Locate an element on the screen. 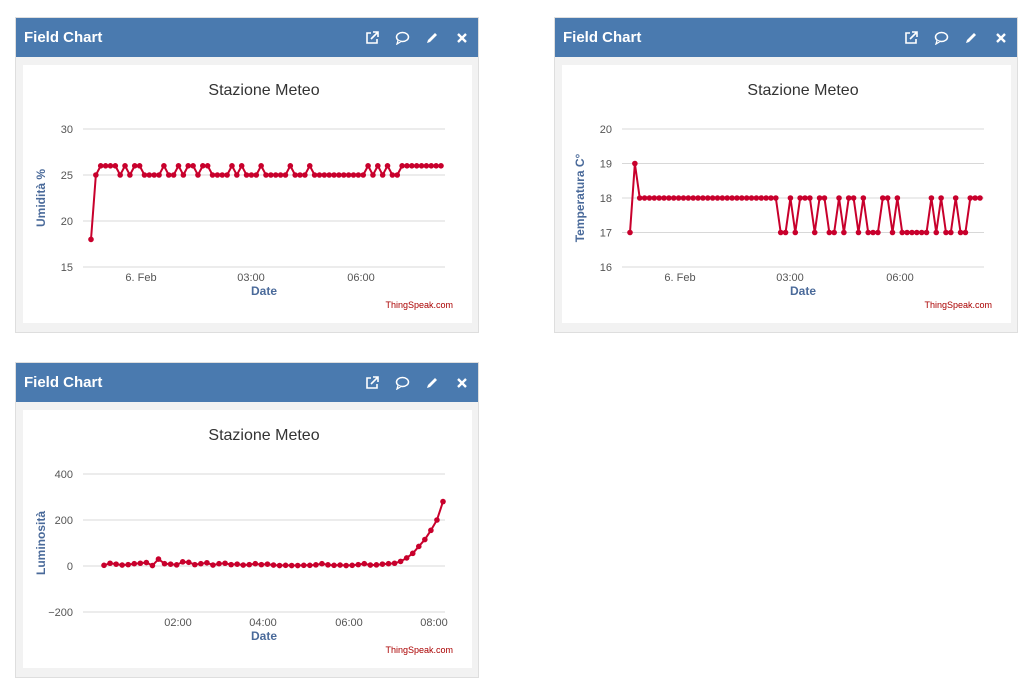 This screenshot has width=1034, height=689. external-link-icon is located at coordinates (911, 38).